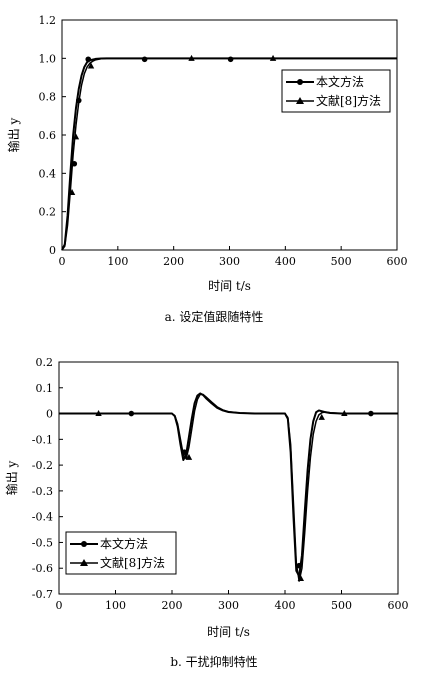 This screenshot has height=675, width=421. Describe the element at coordinates (121, 553) in the screenshot. I see `chart-b-legend: 本文方法 文献[8]方法` at that location.